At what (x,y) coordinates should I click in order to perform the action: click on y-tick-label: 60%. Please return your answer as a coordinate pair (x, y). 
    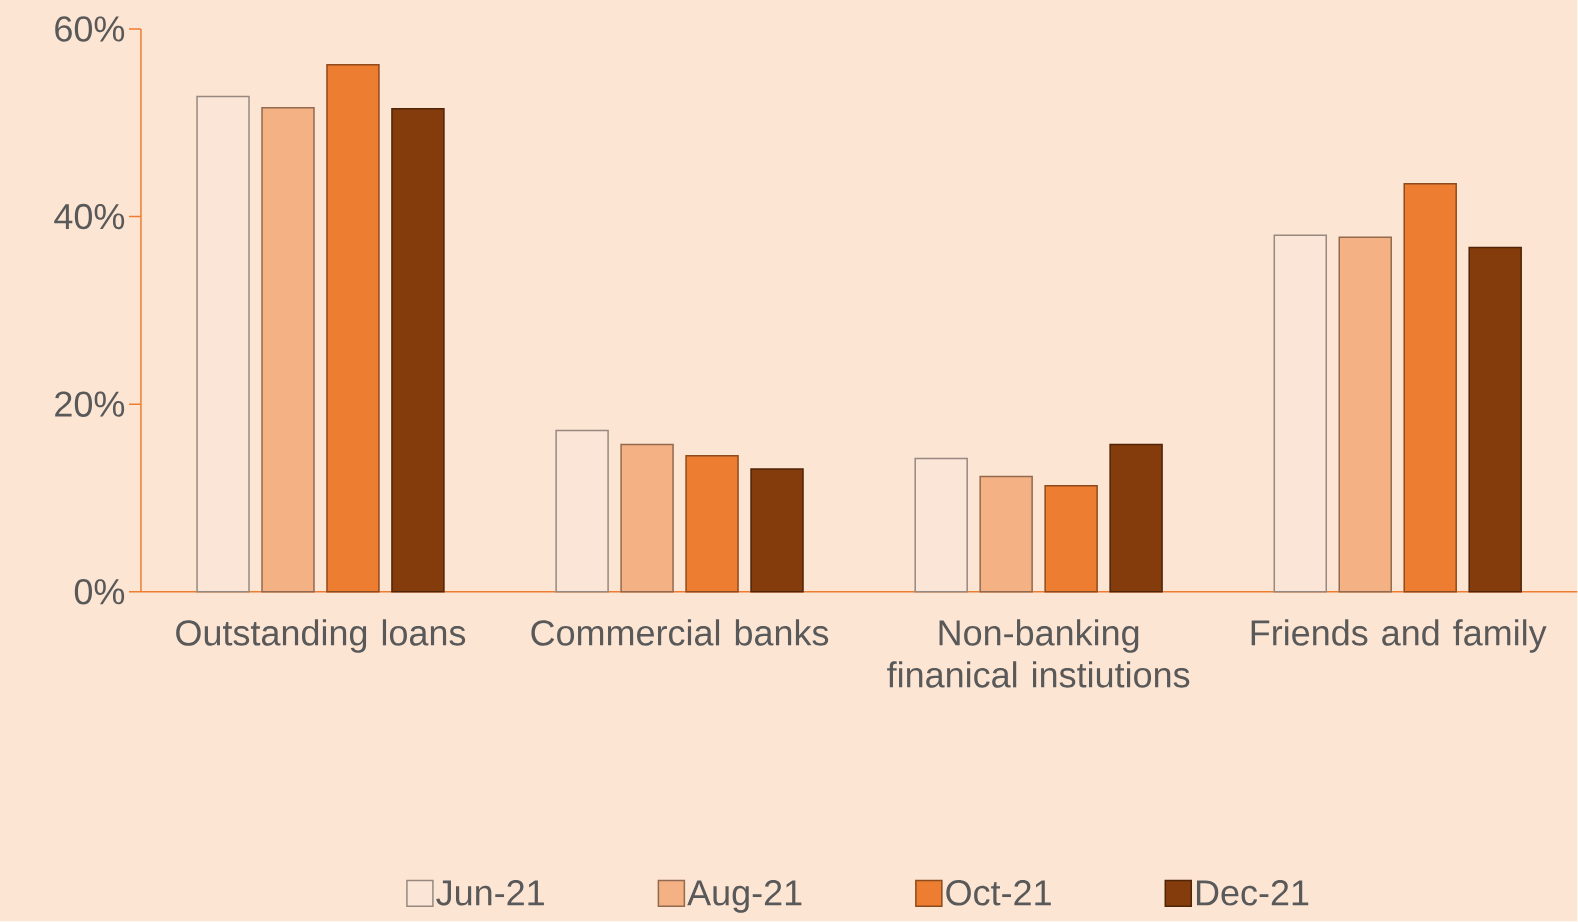
    Looking at the image, I should click on (90, 29).